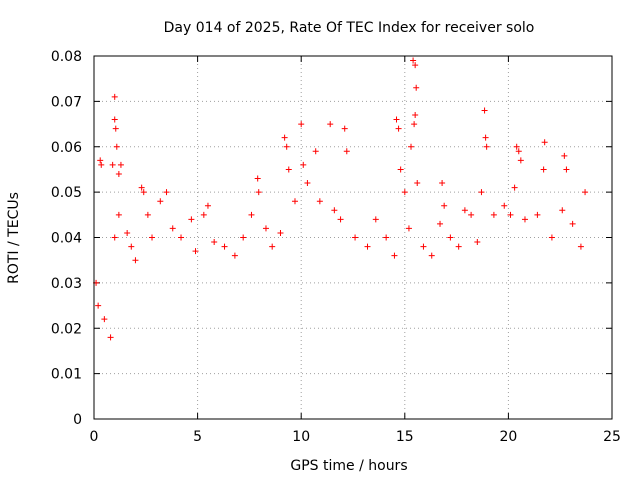 This screenshot has height=480, width=640. Describe the element at coordinates (66, 375) in the screenshot. I see `y-tick-label: 0.01` at that location.